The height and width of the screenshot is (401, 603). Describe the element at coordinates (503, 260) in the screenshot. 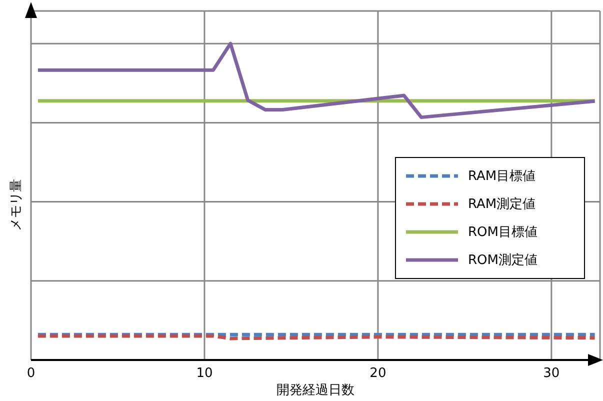

I see `legend-label: ROM測定値` at that location.